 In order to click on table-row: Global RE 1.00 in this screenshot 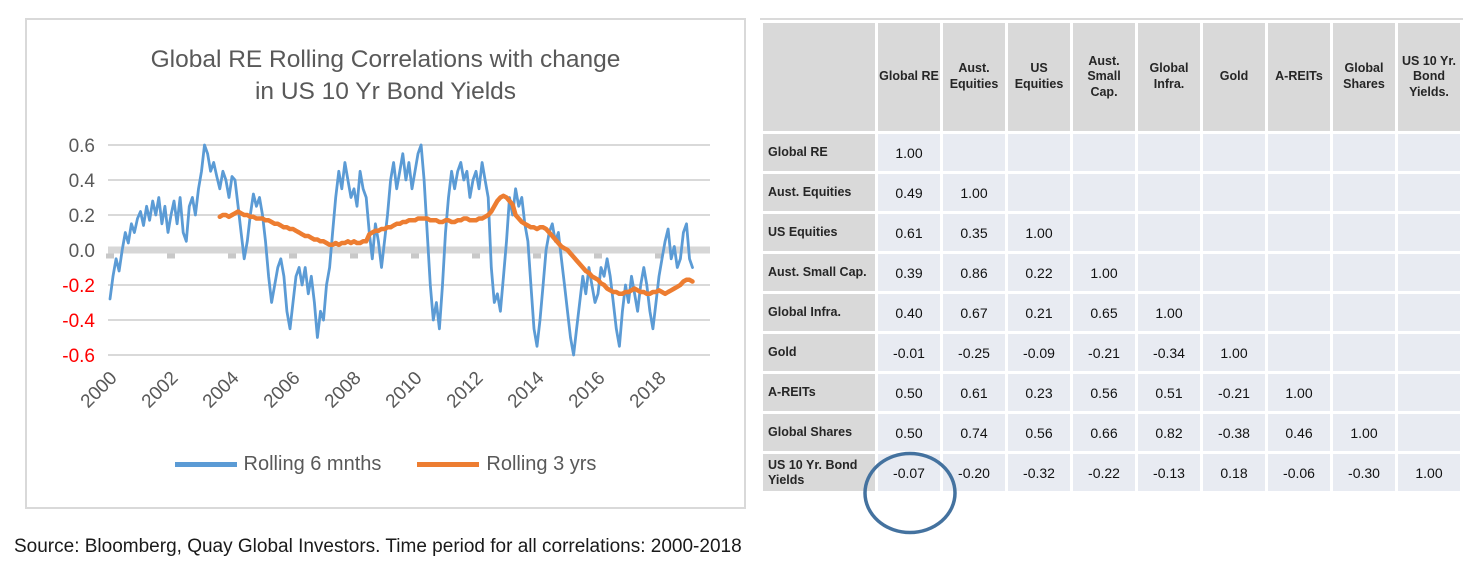, I will do `click(1111, 152)`.